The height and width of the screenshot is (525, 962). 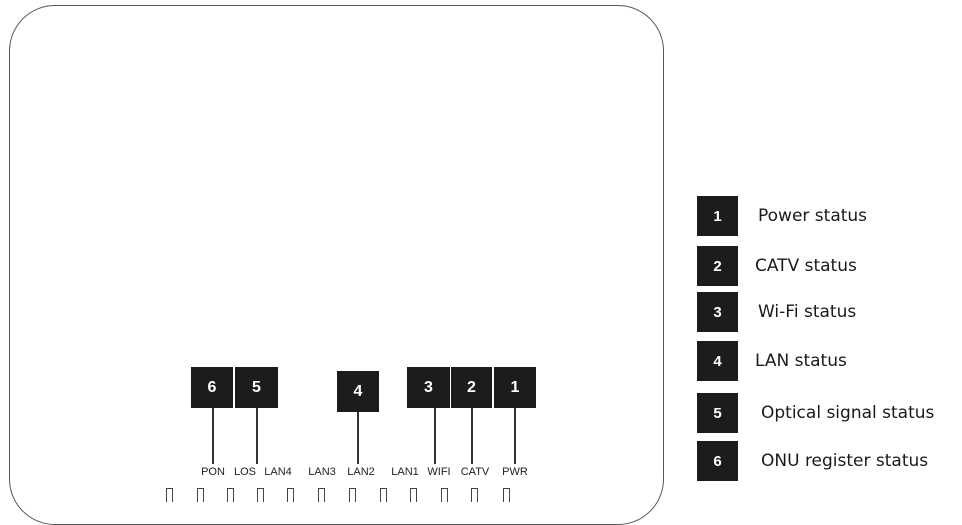 What do you see at coordinates (358, 391) in the screenshot?
I see `callout-badge-4: 4` at bounding box center [358, 391].